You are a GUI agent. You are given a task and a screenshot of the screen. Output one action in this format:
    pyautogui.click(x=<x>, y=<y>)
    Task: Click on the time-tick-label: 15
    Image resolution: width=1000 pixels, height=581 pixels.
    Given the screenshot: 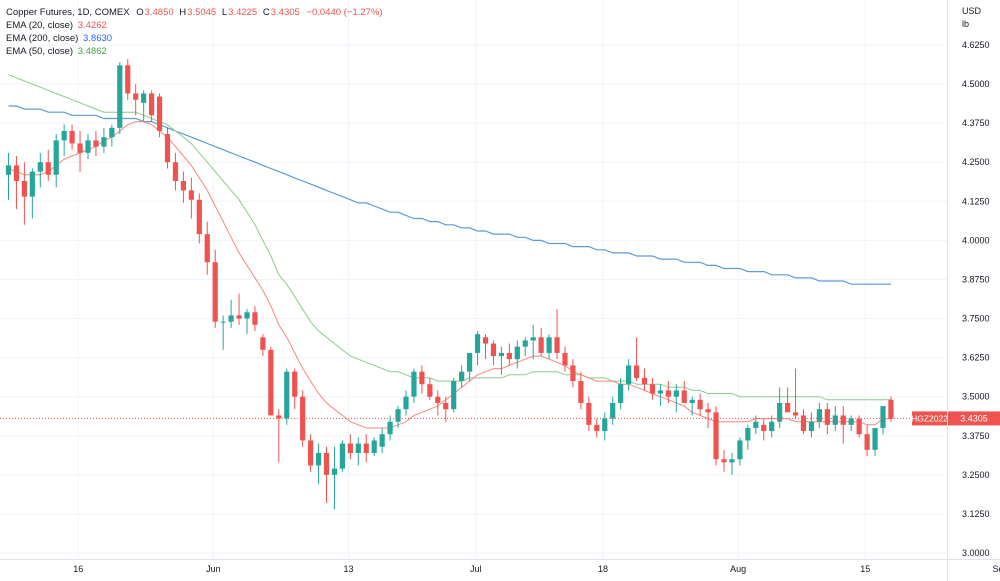 What is the action you would take?
    pyautogui.click(x=865, y=569)
    